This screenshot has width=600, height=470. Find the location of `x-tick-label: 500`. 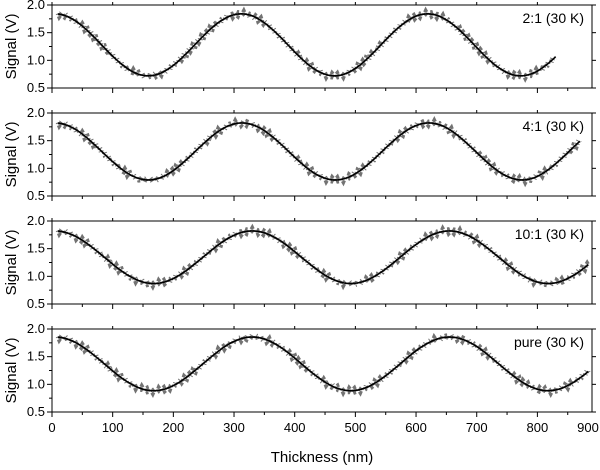

x-tick-label: 500 is located at coordinates (356, 427).